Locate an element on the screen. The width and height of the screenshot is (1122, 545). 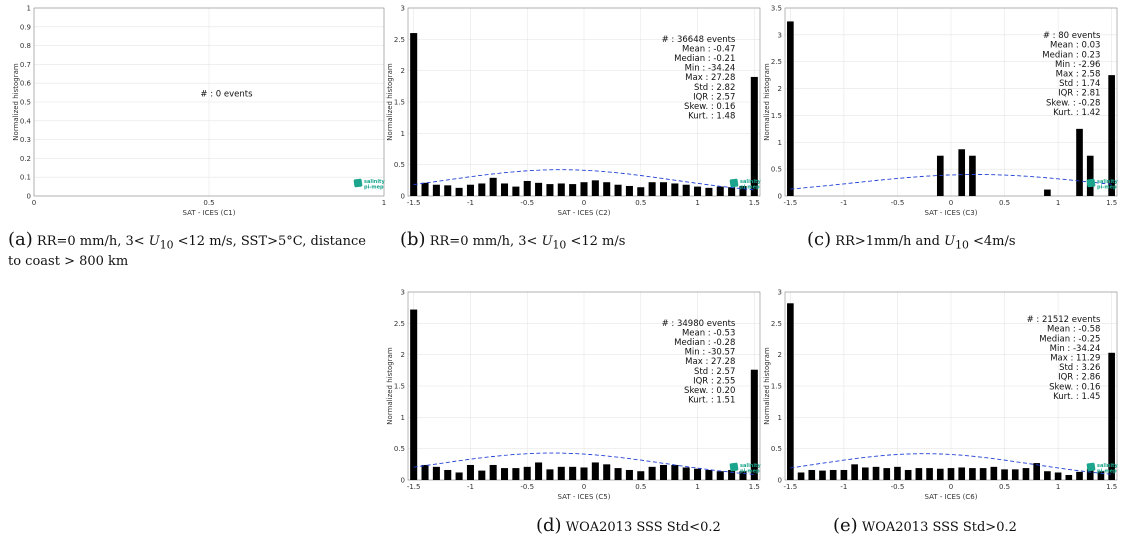
stats-line: # : 80 events is located at coordinates (1072, 36).